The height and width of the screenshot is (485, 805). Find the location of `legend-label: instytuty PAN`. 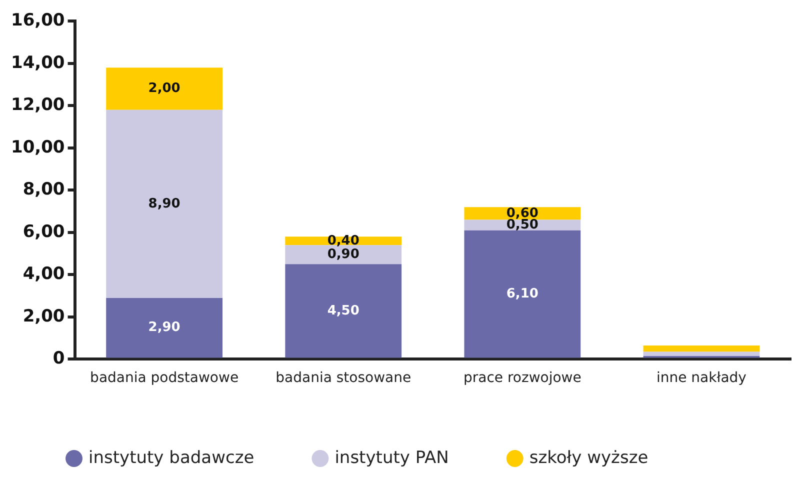

legend-label: instytuty PAN is located at coordinates (391, 458).